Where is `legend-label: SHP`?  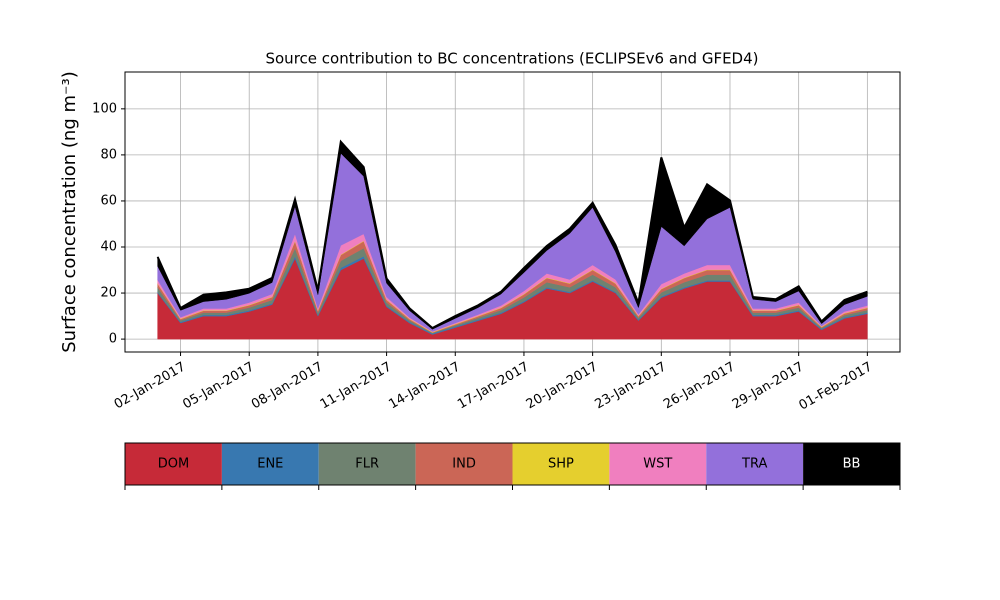
legend-label: SHP is located at coordinates (561, 464).